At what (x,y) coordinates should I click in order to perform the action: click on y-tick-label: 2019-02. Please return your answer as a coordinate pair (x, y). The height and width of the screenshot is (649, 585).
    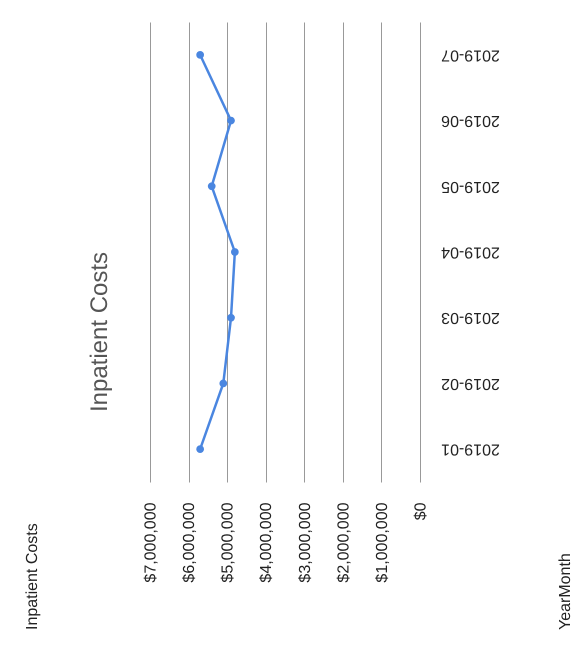
    Looking at the image, I should click on (470, 383).